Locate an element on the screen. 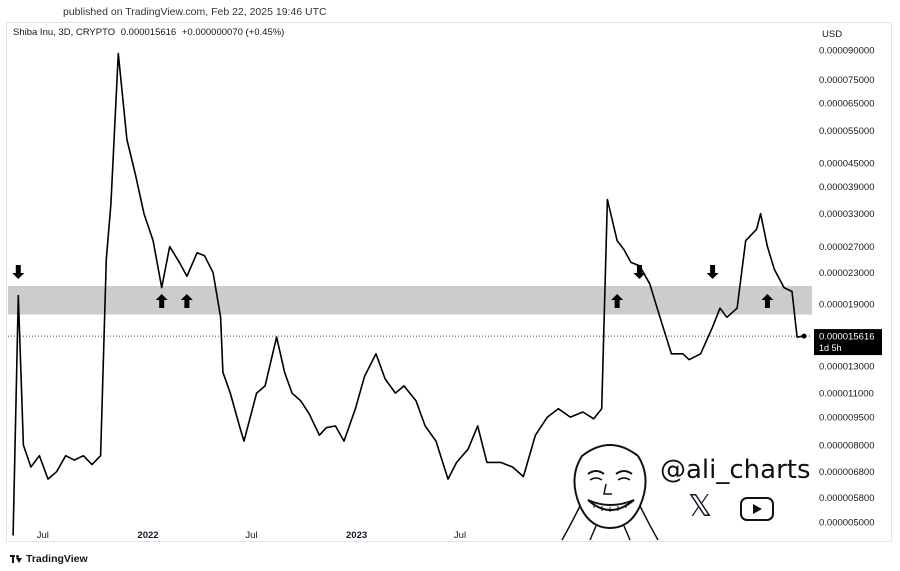 Image resolution: width=900 pixels, height=571 pixels. price-tick-label: 0.000065000 is located at coordinates (846, 104).